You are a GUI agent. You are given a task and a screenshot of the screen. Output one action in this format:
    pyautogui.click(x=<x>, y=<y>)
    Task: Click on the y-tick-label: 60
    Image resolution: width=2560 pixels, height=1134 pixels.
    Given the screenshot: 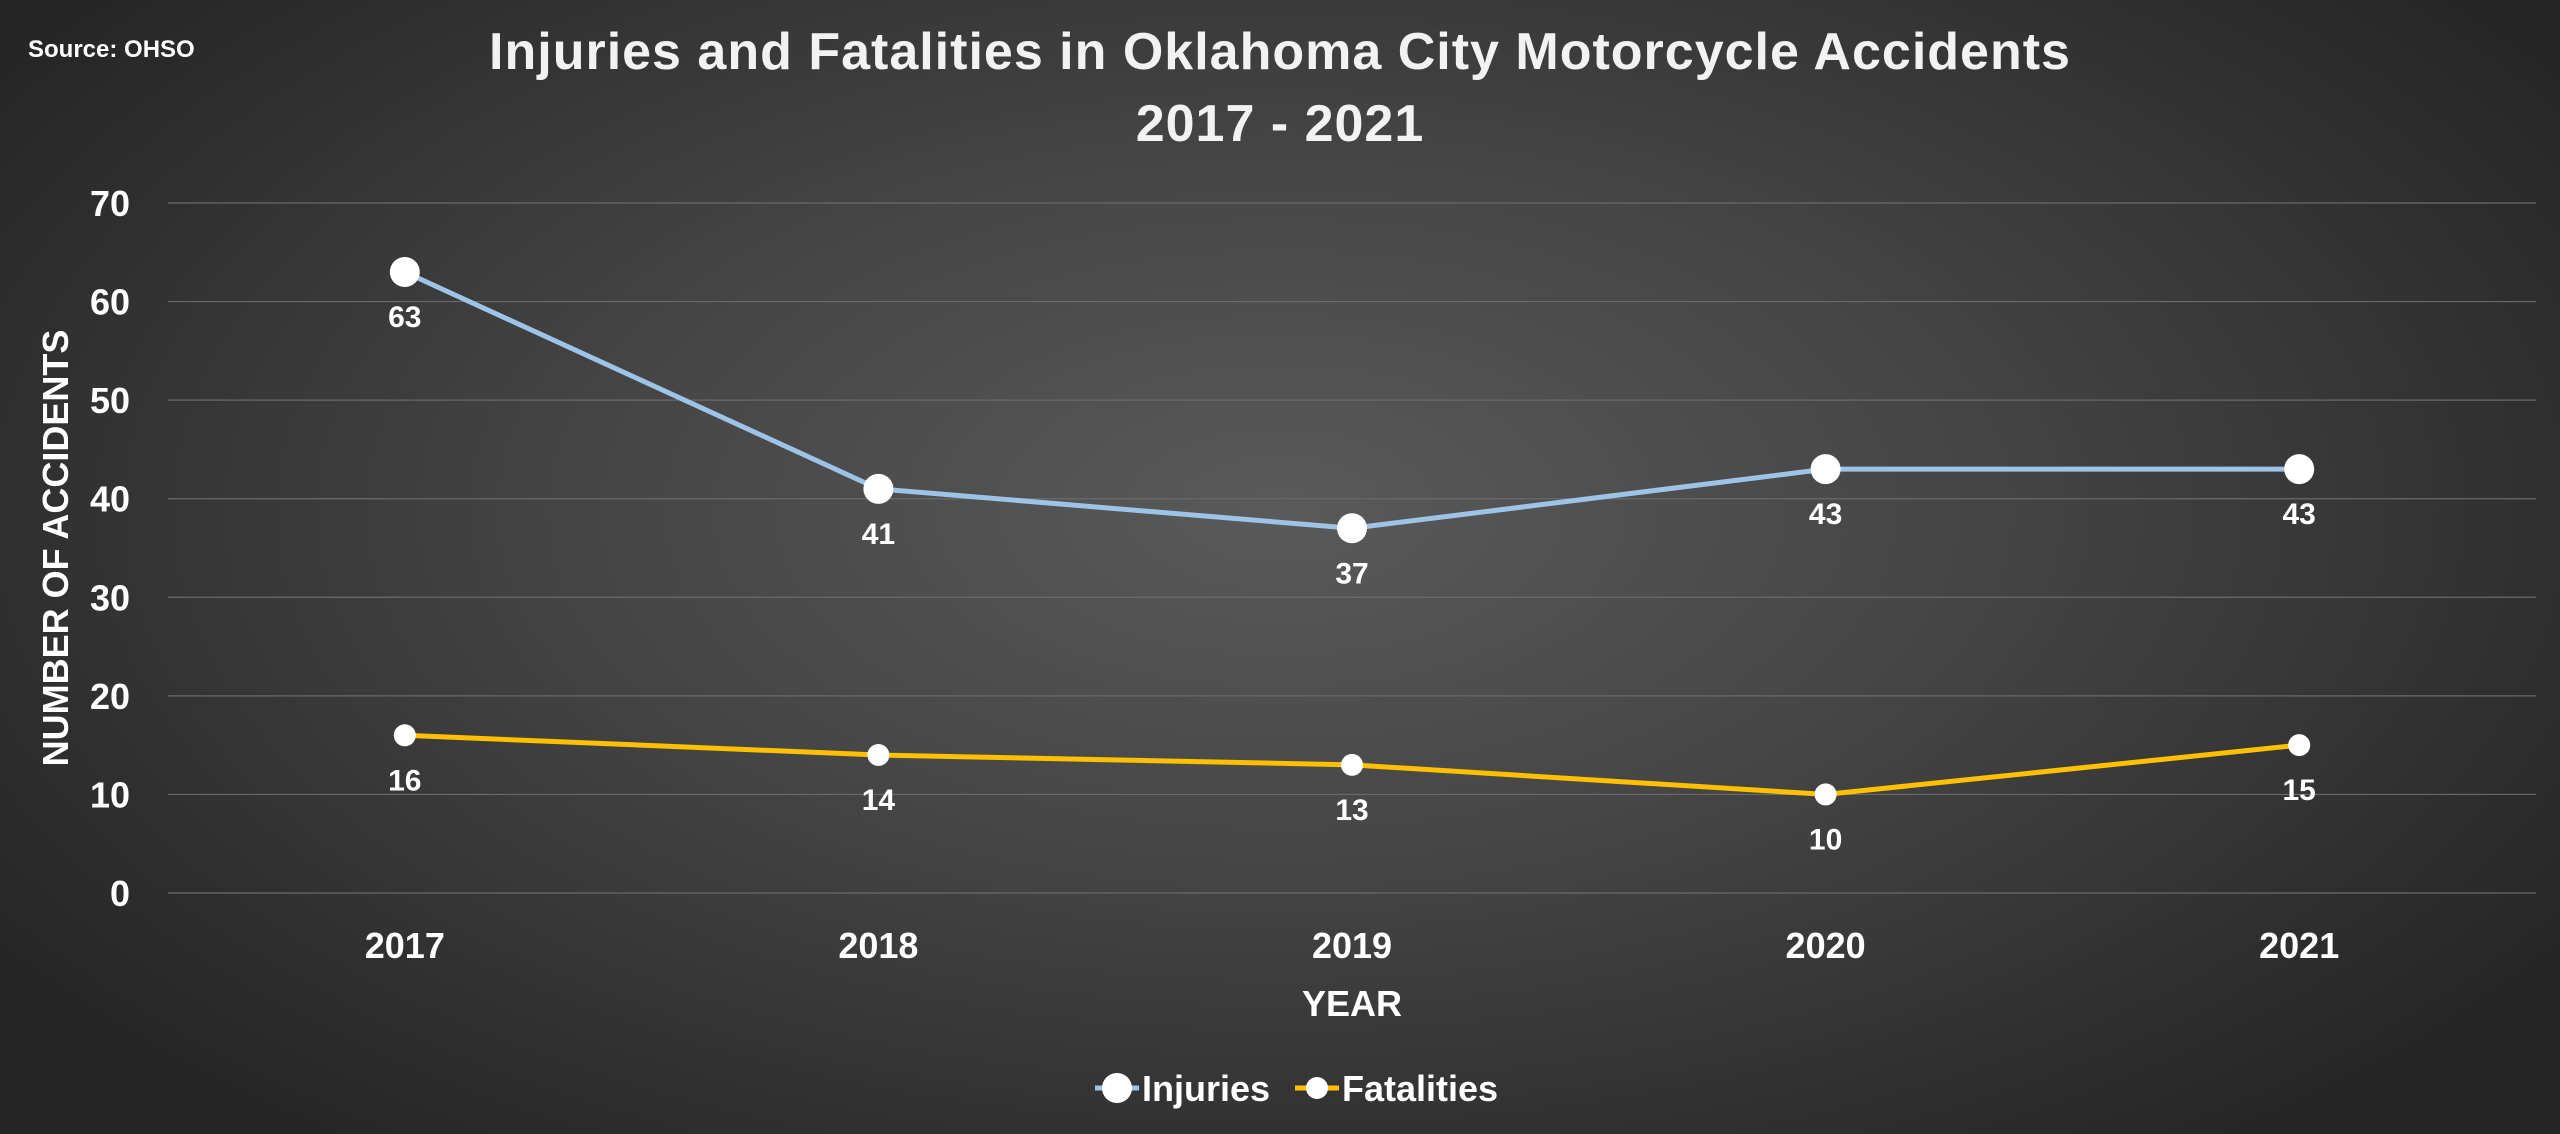 What is the action you would take?
    pyautogui.click(x=110, y=302)
    